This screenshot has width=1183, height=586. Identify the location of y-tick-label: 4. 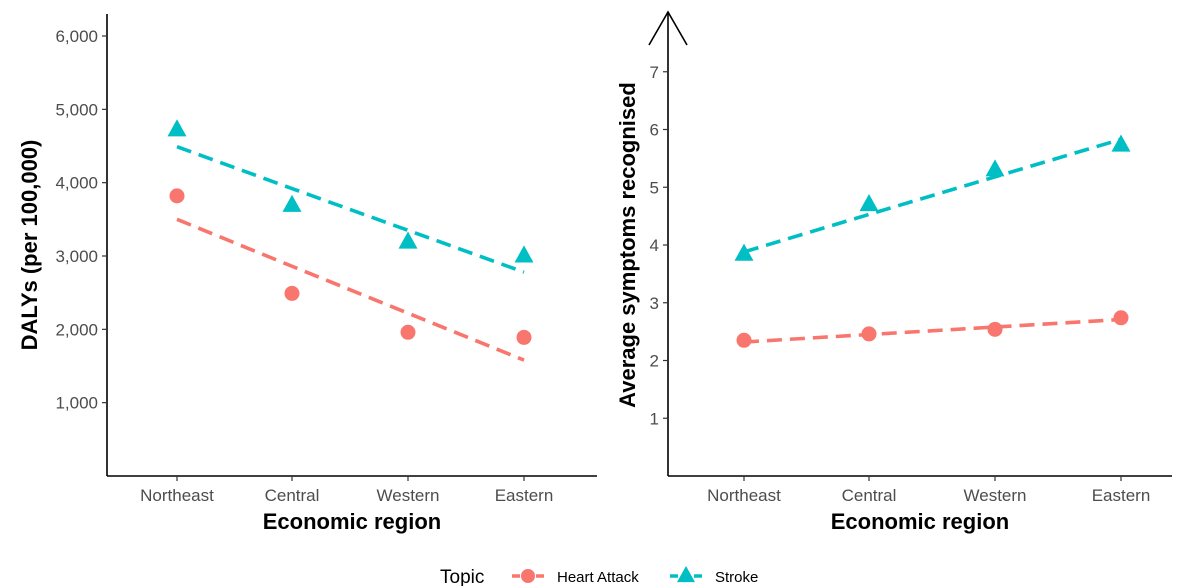
(654, 245).